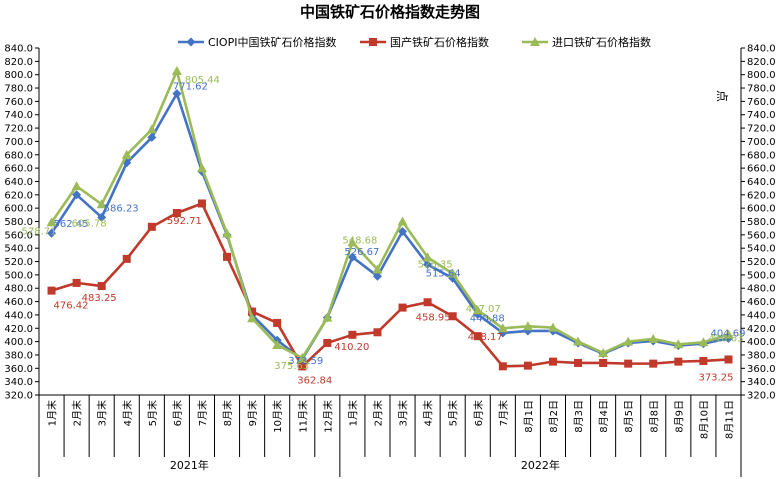  I want to click on right-tick-label: 740.0, so click(761, 115).